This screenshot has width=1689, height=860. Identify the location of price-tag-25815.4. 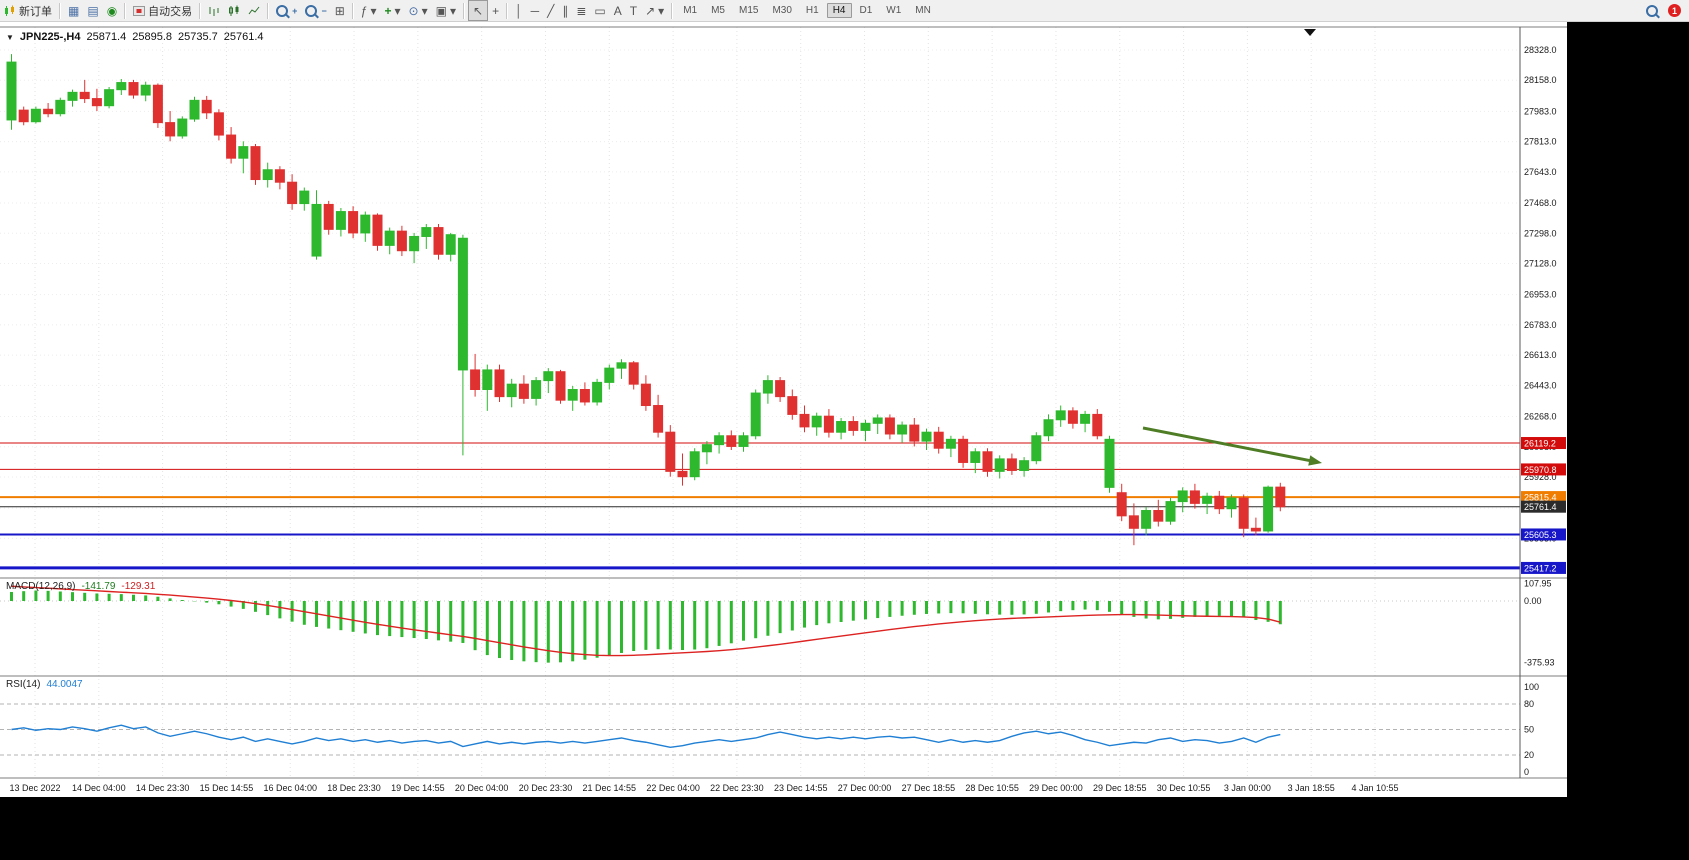
(1543, 497).